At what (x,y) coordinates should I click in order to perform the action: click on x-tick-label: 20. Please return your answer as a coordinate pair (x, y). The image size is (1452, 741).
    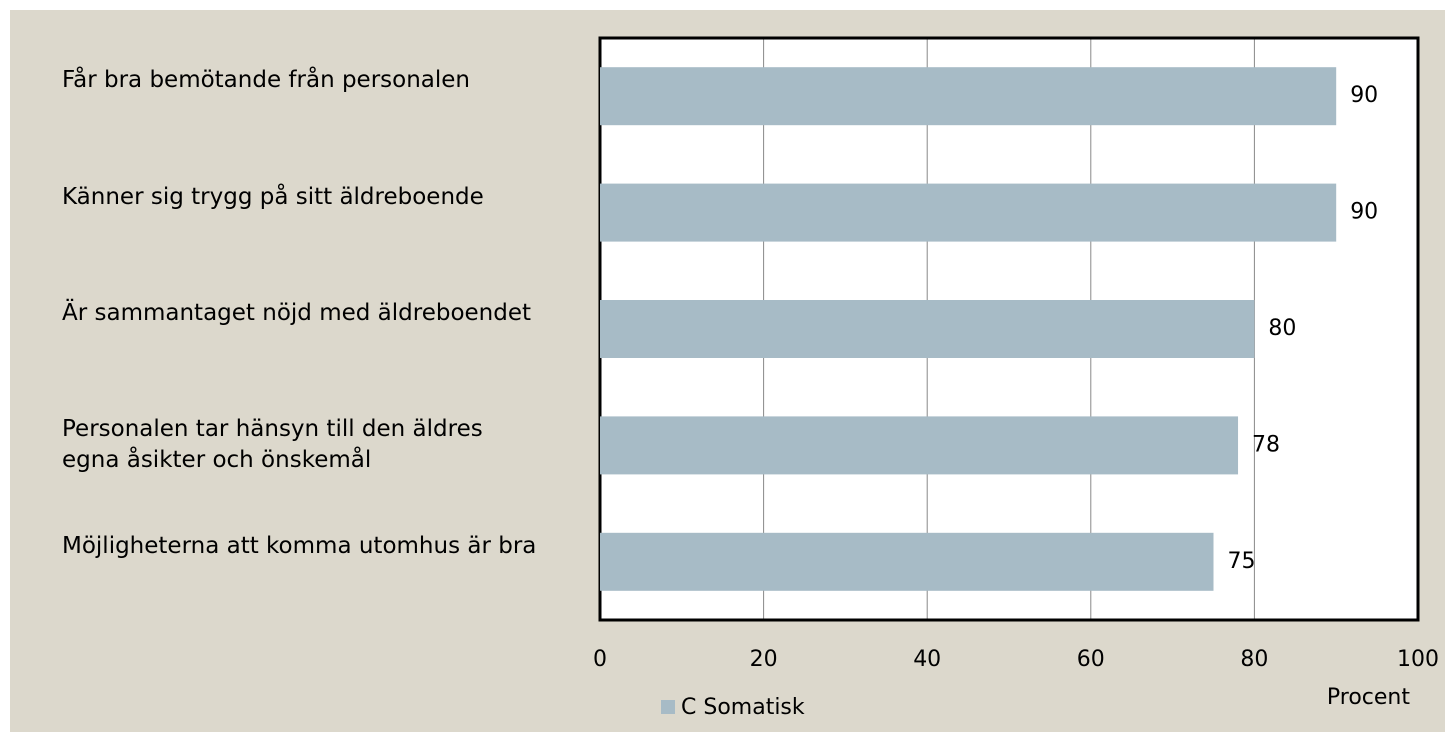
    Looking at the image, I should click on (764, 659).